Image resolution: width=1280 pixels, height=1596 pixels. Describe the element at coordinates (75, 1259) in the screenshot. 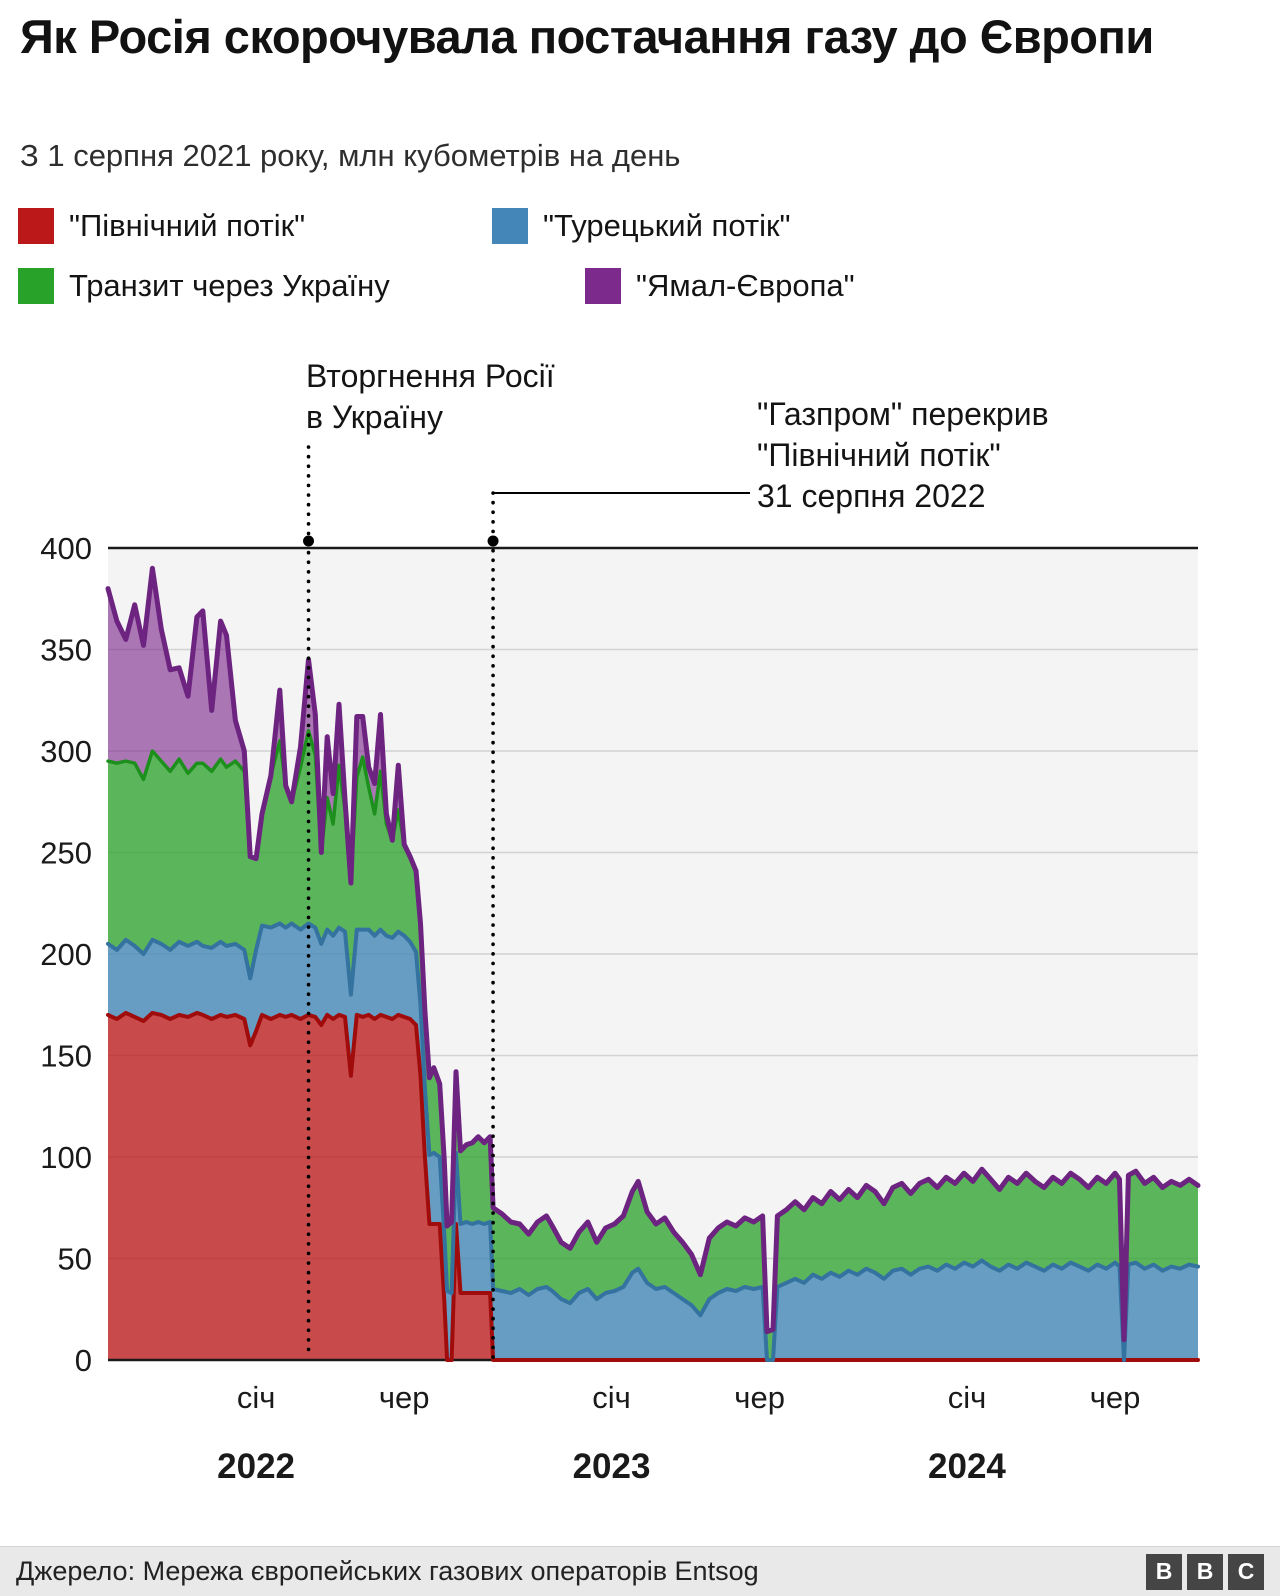

I see `y-tick-label: 50` at that location.